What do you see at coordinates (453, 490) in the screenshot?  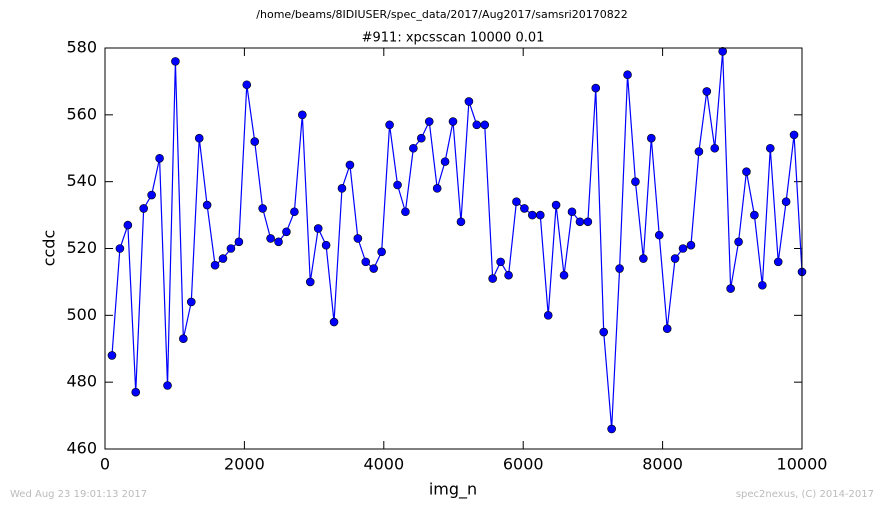 I see `x-axis-label: img_n` at bounding box center [453, 490].